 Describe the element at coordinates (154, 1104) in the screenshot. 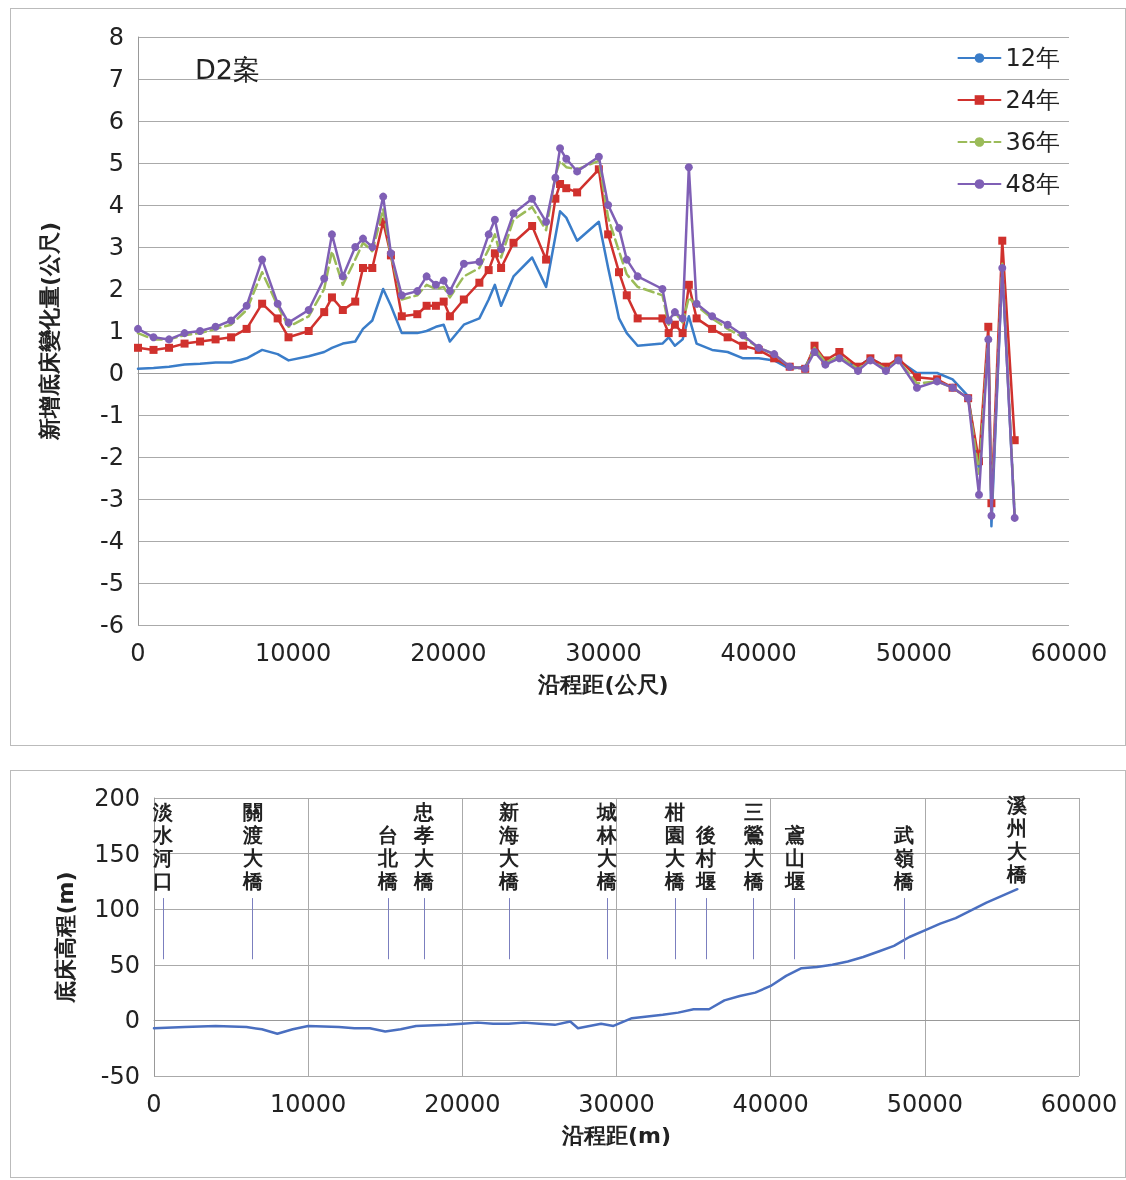

I see `x-tick-label: 0` at that location.